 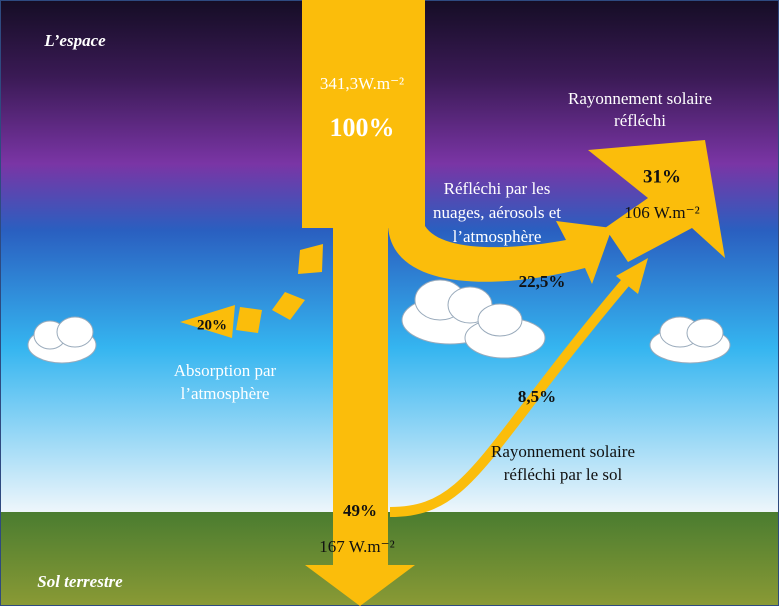 I want to click on ground-absorbed-percent: 49%, so click(x=360, y=510).